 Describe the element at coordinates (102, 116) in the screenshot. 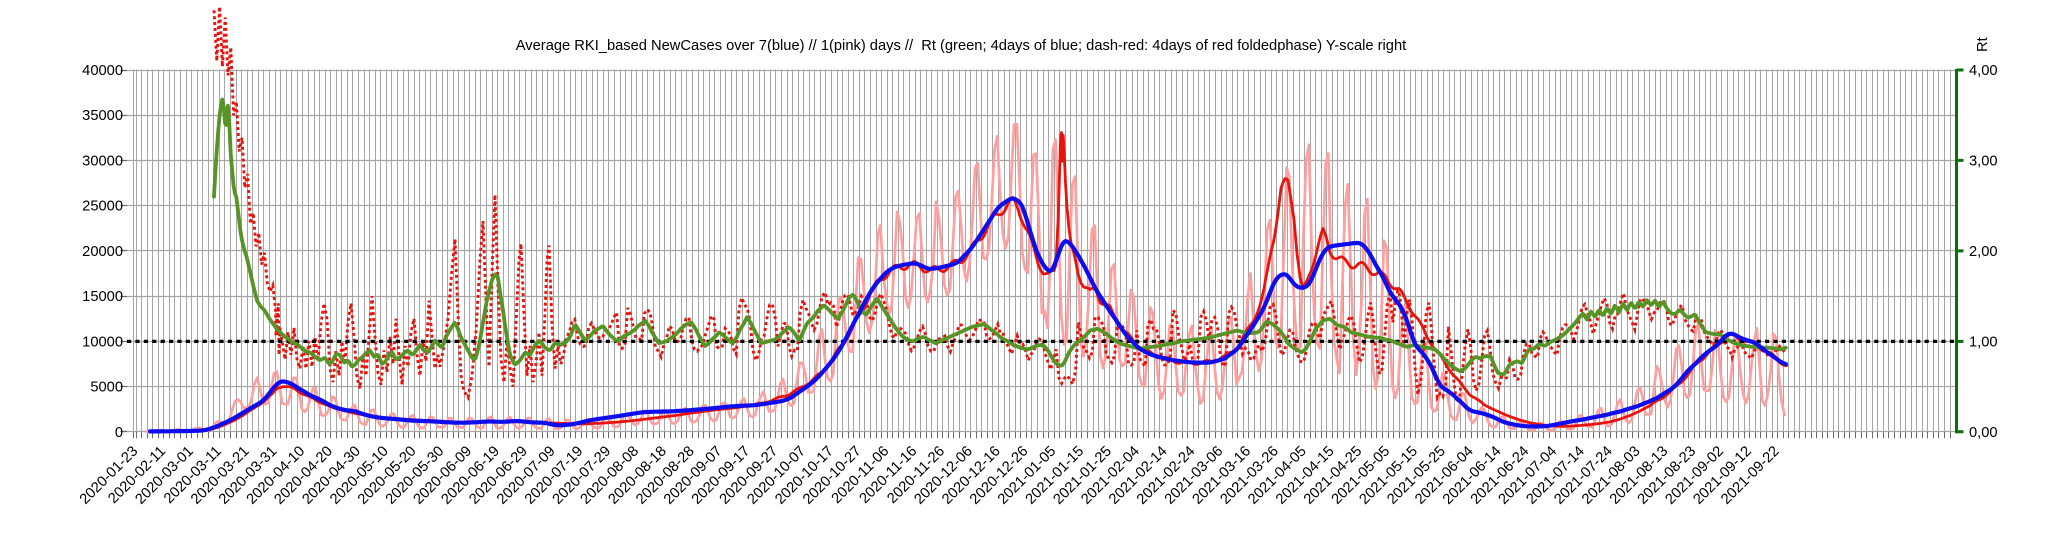

I see `svg-text: 35000` at that location.